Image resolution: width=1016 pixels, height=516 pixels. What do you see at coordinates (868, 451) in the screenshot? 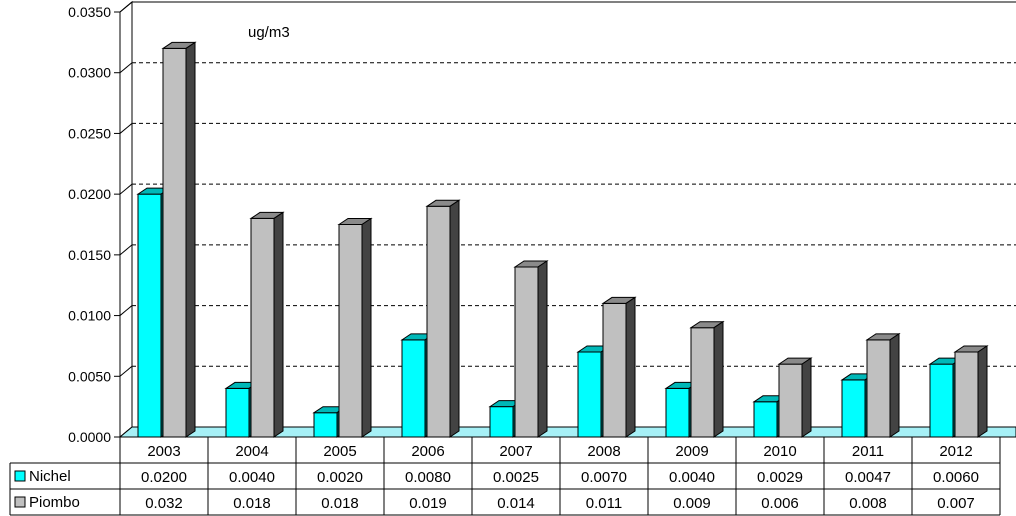
I see `x-tick-label: 2011` at bounding box center [868, 451].